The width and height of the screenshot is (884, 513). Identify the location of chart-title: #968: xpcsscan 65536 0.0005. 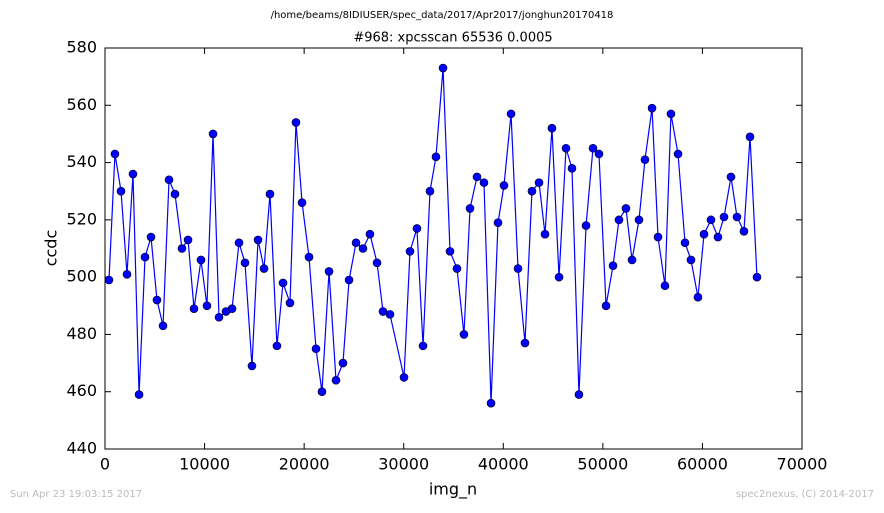
(452, 38).